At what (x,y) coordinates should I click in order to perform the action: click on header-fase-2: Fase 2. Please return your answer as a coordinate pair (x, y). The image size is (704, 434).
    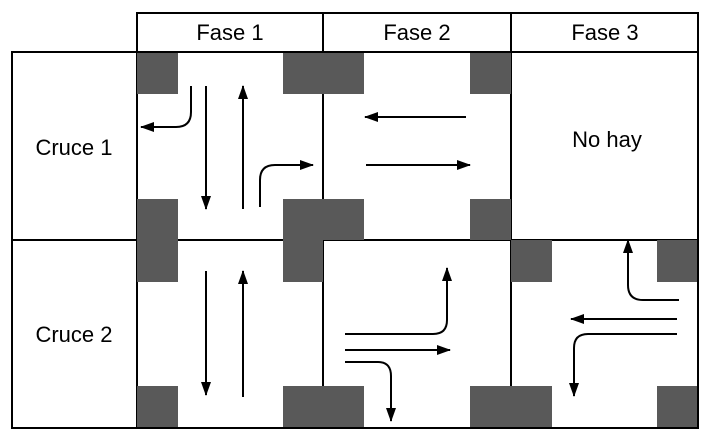
    Looking at the image, I should click on (416, 32).